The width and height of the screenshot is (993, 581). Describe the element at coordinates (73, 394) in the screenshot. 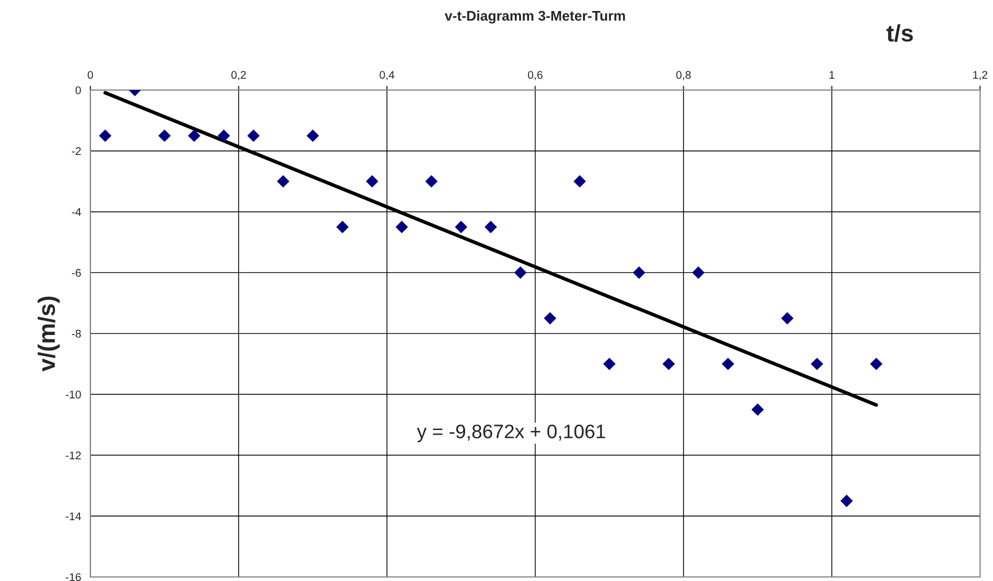

I see `y-tick-label: -10` at that location.